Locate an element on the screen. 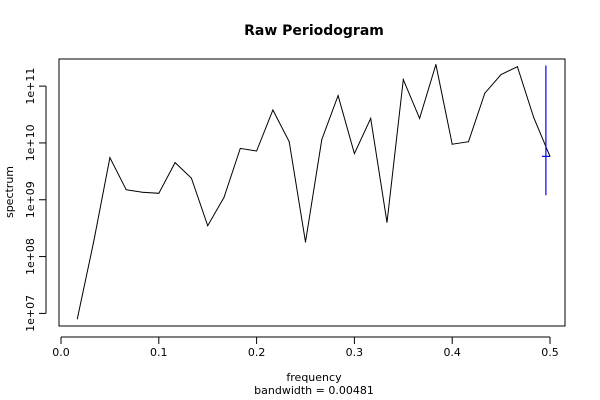 The width and height of the screenshot is (600, 400). x-axis: 0.0 0.1 0.2 0.3 0.4 0.5 is located at coordinates (305, 347).